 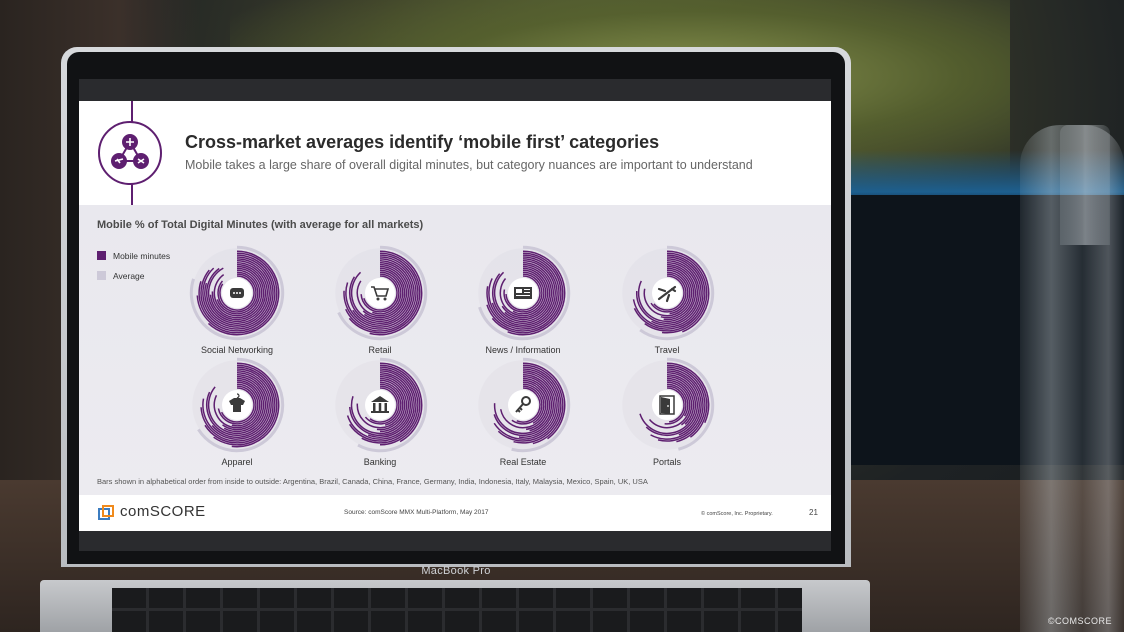 I want to click on door-icon, so click(x=667, y=405).